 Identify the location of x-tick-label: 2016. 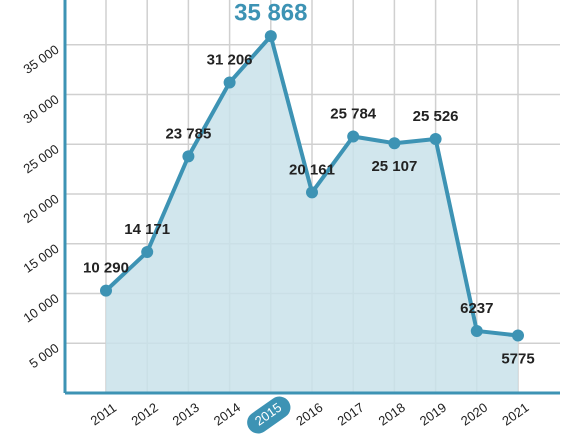
(309, 414).